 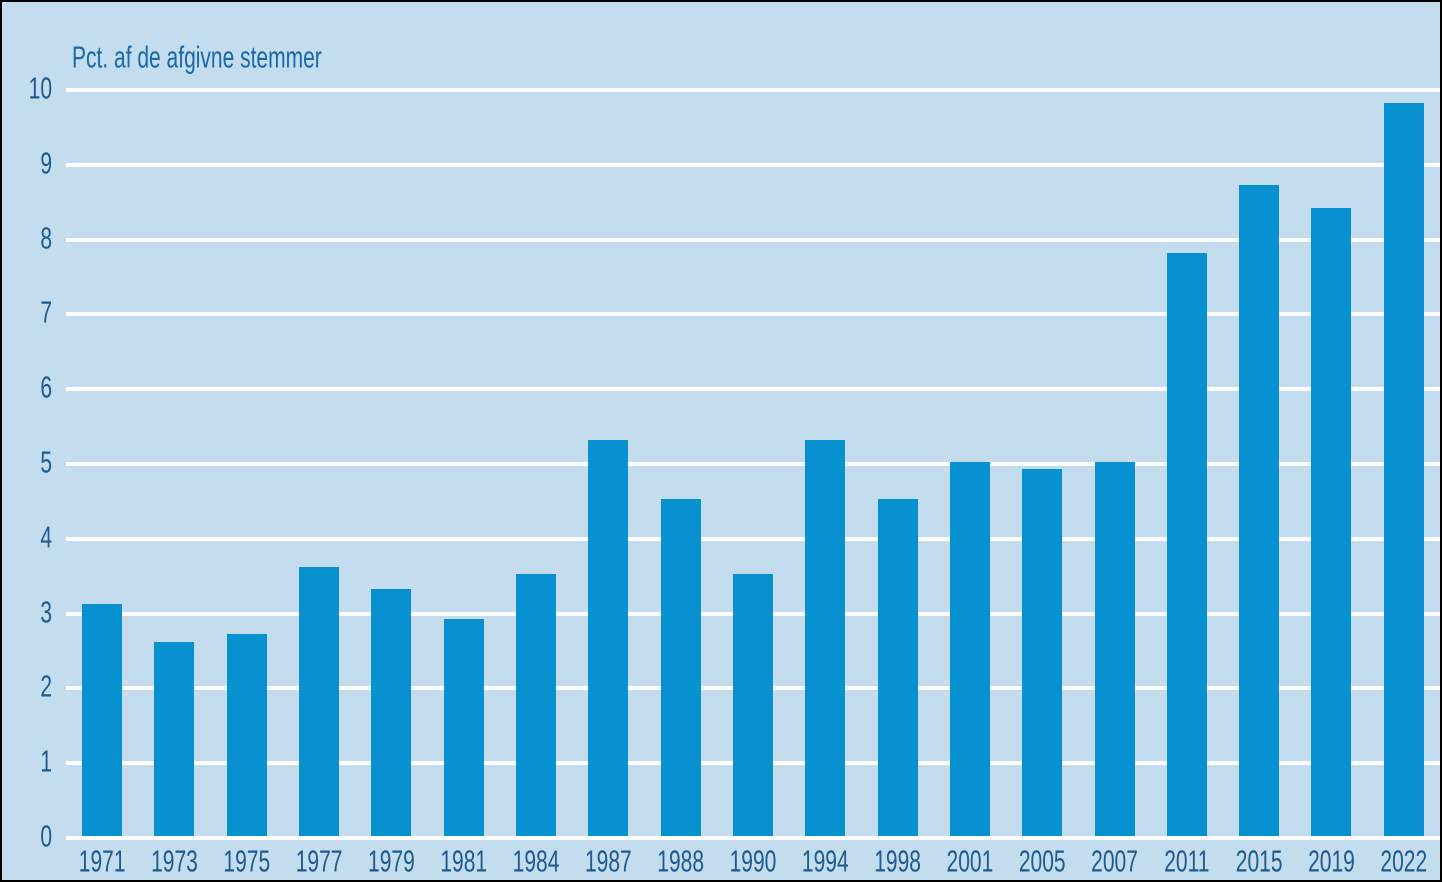 I want to click on bar-slot-1973, so click(x=174, y=738).